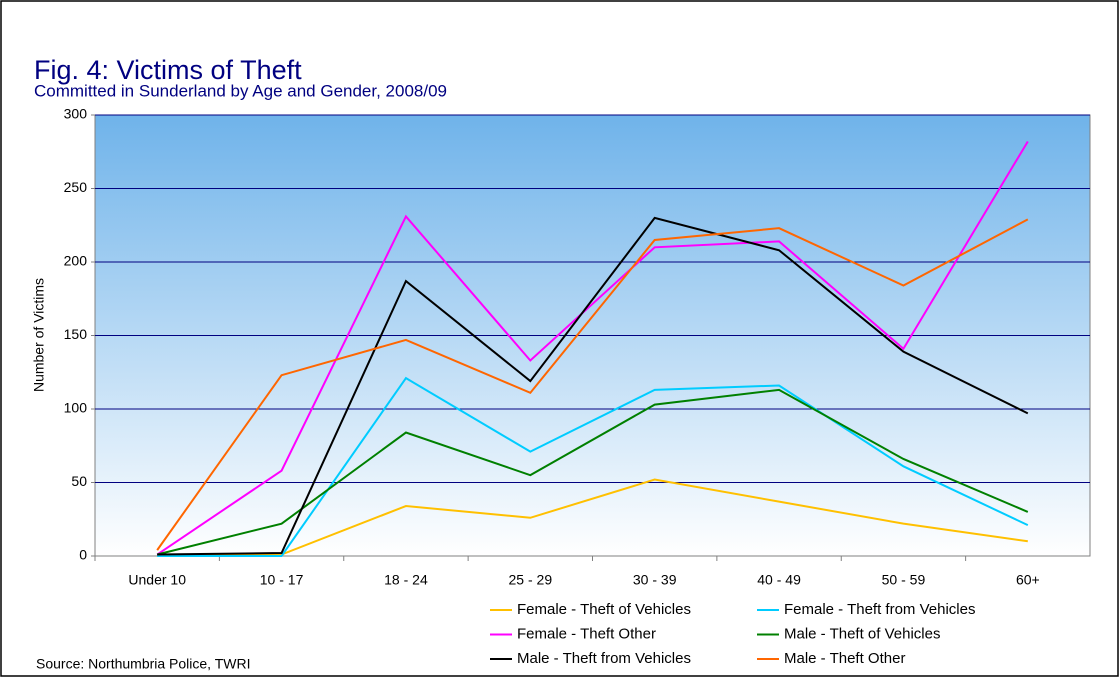  What do you see at coordinates (79, 481) in the screenshot?
I see `y-tick-label: 50` at bounding box center [79, 481].